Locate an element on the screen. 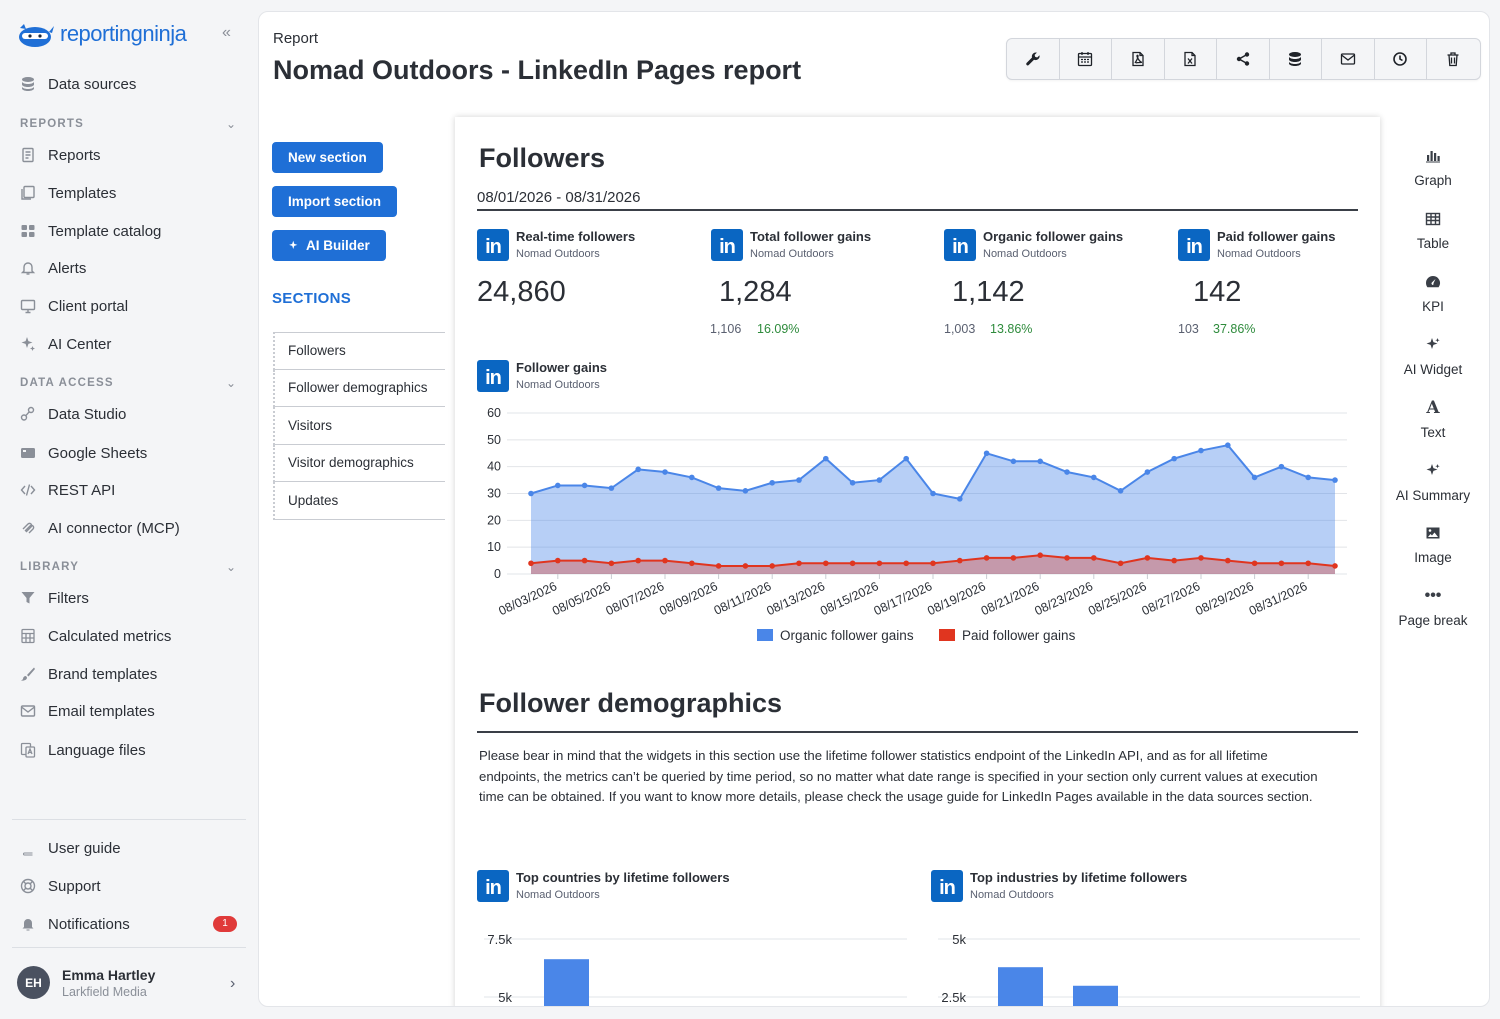  nav-client-portal: Client portal is located at coordinates (74, 306).